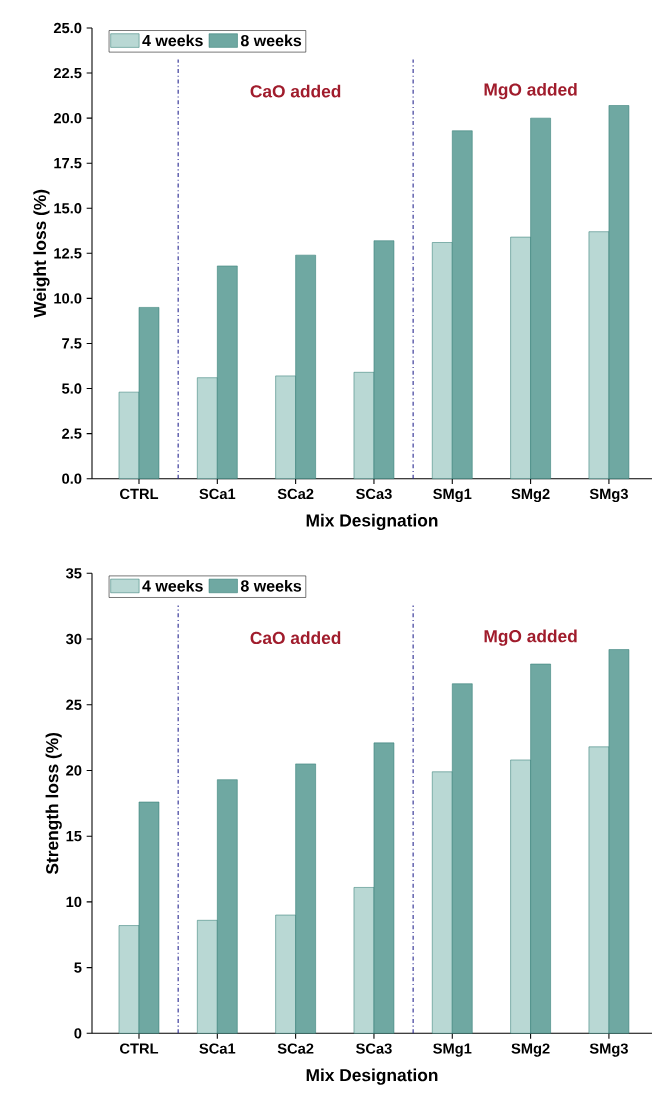 Image resolution: width=652 pixels, height=1102 pixels. Describe the element at coordinates (68, 208) in the screenshot. I see `y-tick-label: 15.0` at that location.